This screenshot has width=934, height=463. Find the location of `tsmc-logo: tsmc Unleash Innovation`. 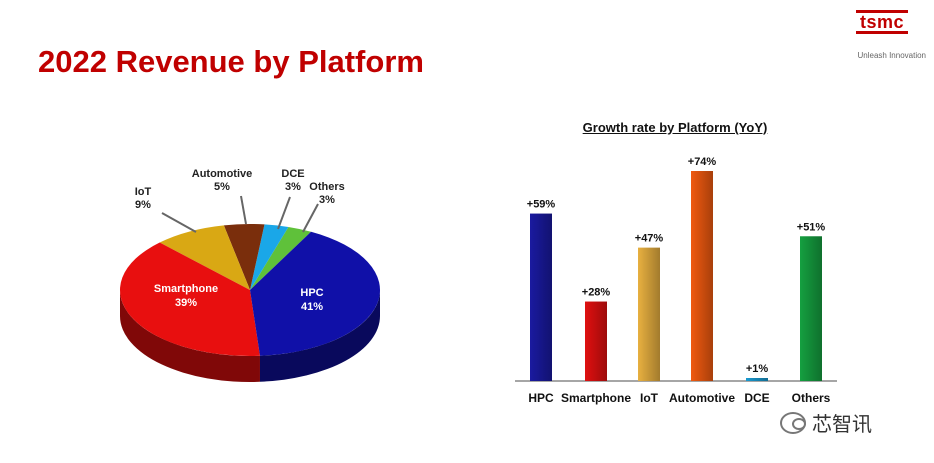

tsmc-logo: tsmc Unleash Innovation is located at coordinates (882, 34).